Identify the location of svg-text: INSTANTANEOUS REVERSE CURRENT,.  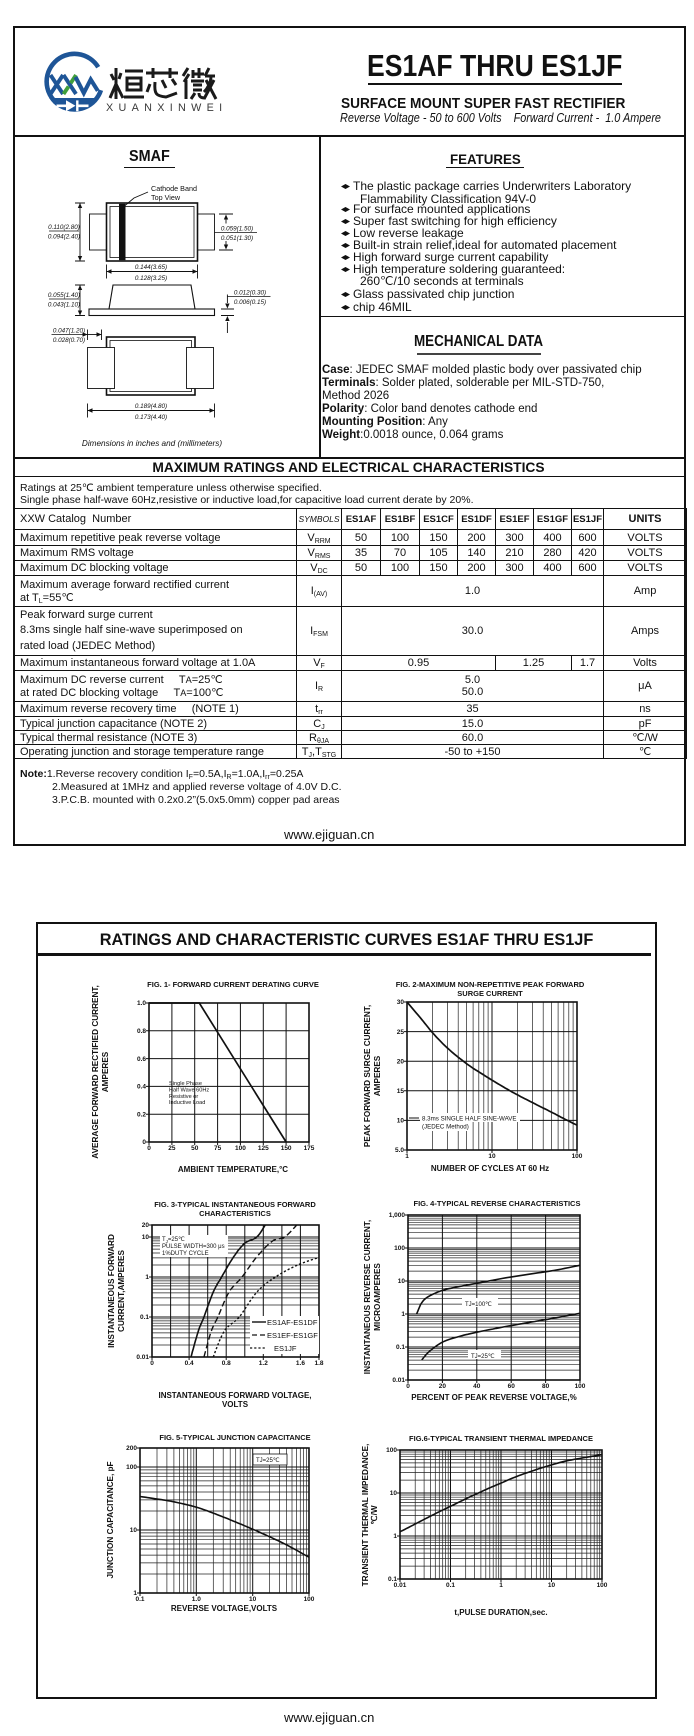
(367, 1297).